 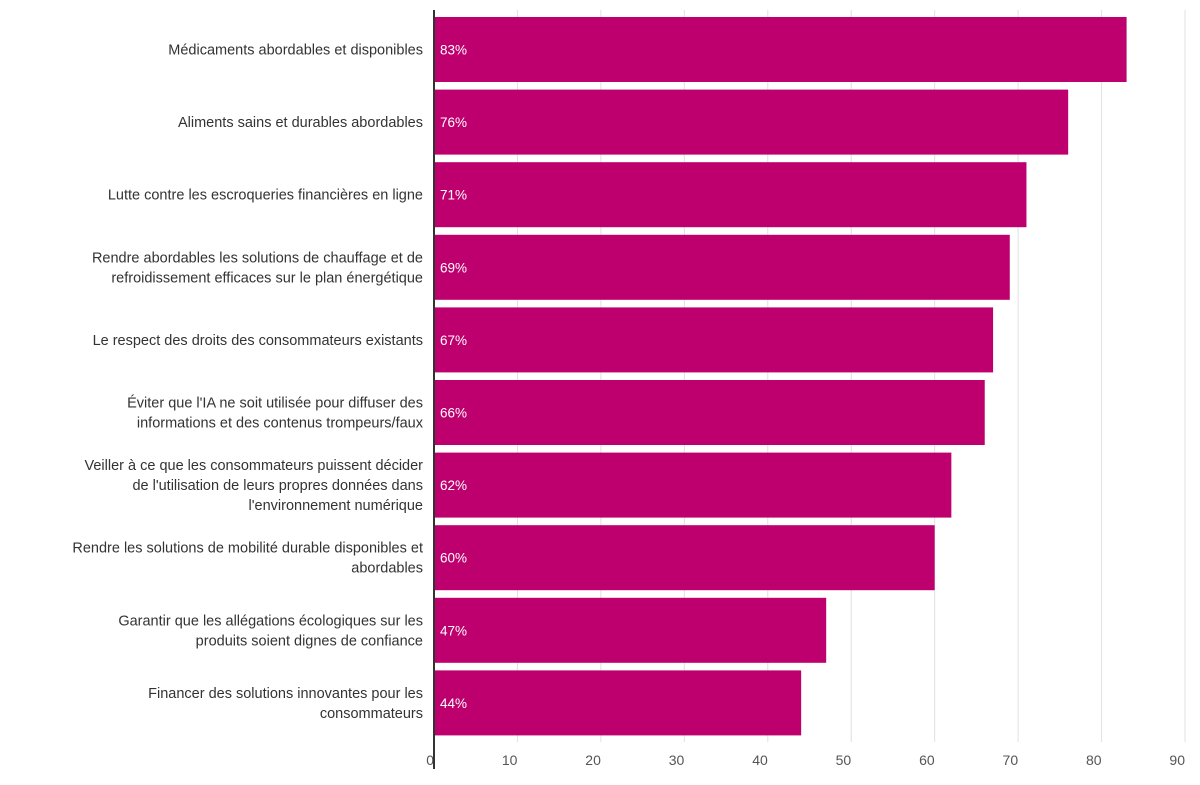 What do you see at coordinates (805, 760) in the screenshot?
I see `x-axis-ticks: 0 10 20 30 40 50 60 70 80 90` at bounding box center [805, 760].